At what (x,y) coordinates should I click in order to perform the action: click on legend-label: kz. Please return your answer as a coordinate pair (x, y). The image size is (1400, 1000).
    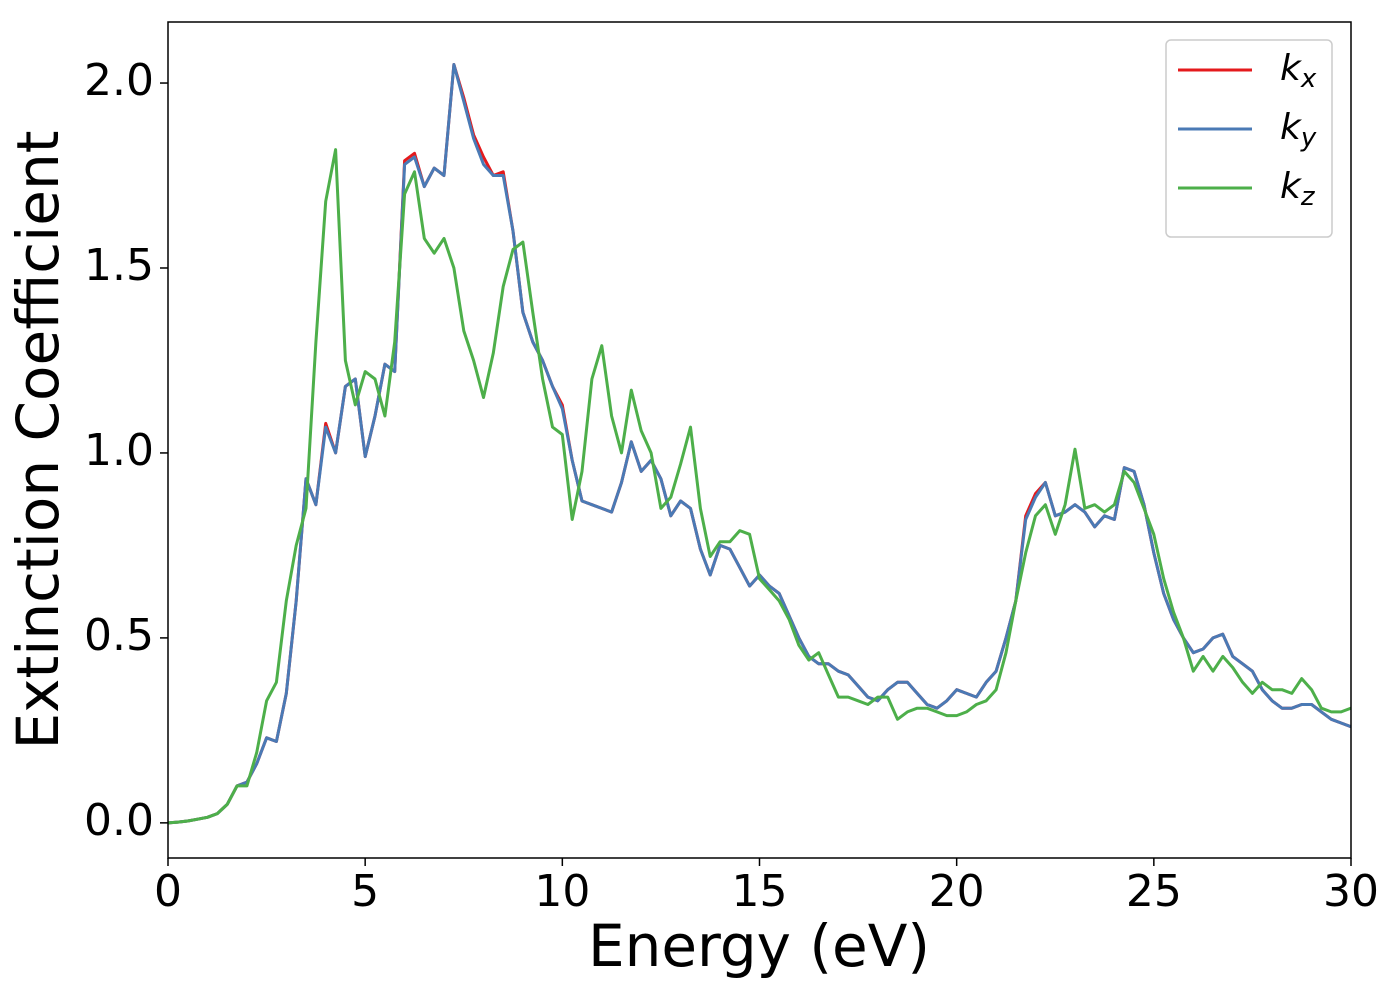
    Looking at the image, I should click on (1298, 189).